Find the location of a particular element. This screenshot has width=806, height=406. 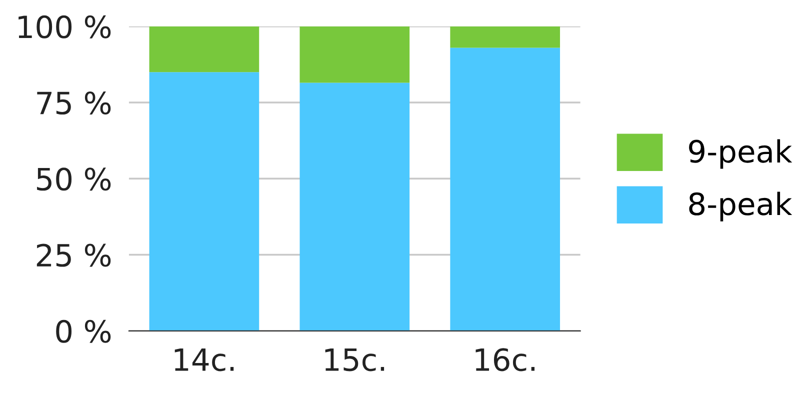

y-tick-label: 25 % is located at coordinates (73, 255).